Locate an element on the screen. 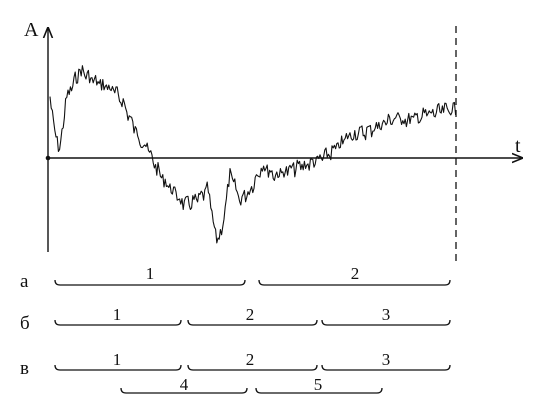  row-label-b: б is located at coordinates (25, 323).